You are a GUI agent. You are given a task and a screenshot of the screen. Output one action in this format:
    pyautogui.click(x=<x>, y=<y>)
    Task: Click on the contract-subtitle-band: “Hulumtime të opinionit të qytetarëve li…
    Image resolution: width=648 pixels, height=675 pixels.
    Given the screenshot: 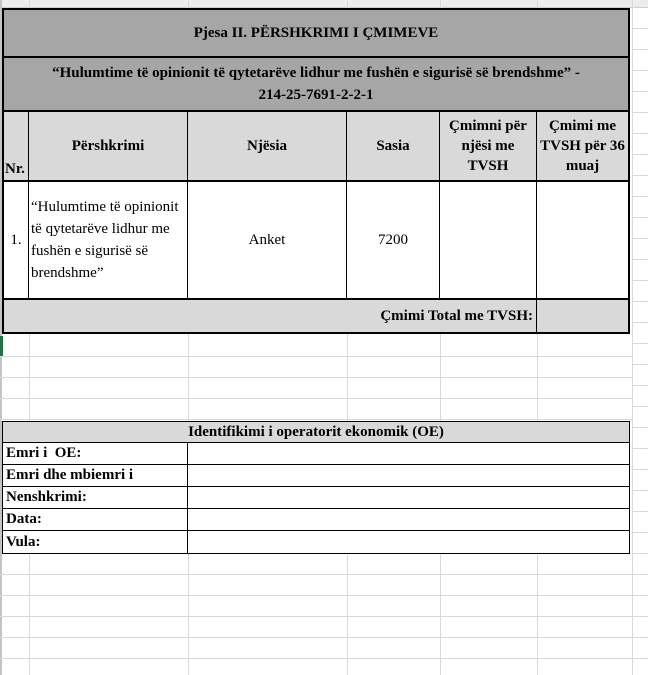 What is the action you would take?
    pyautogui.click(x=316, y=85)
    